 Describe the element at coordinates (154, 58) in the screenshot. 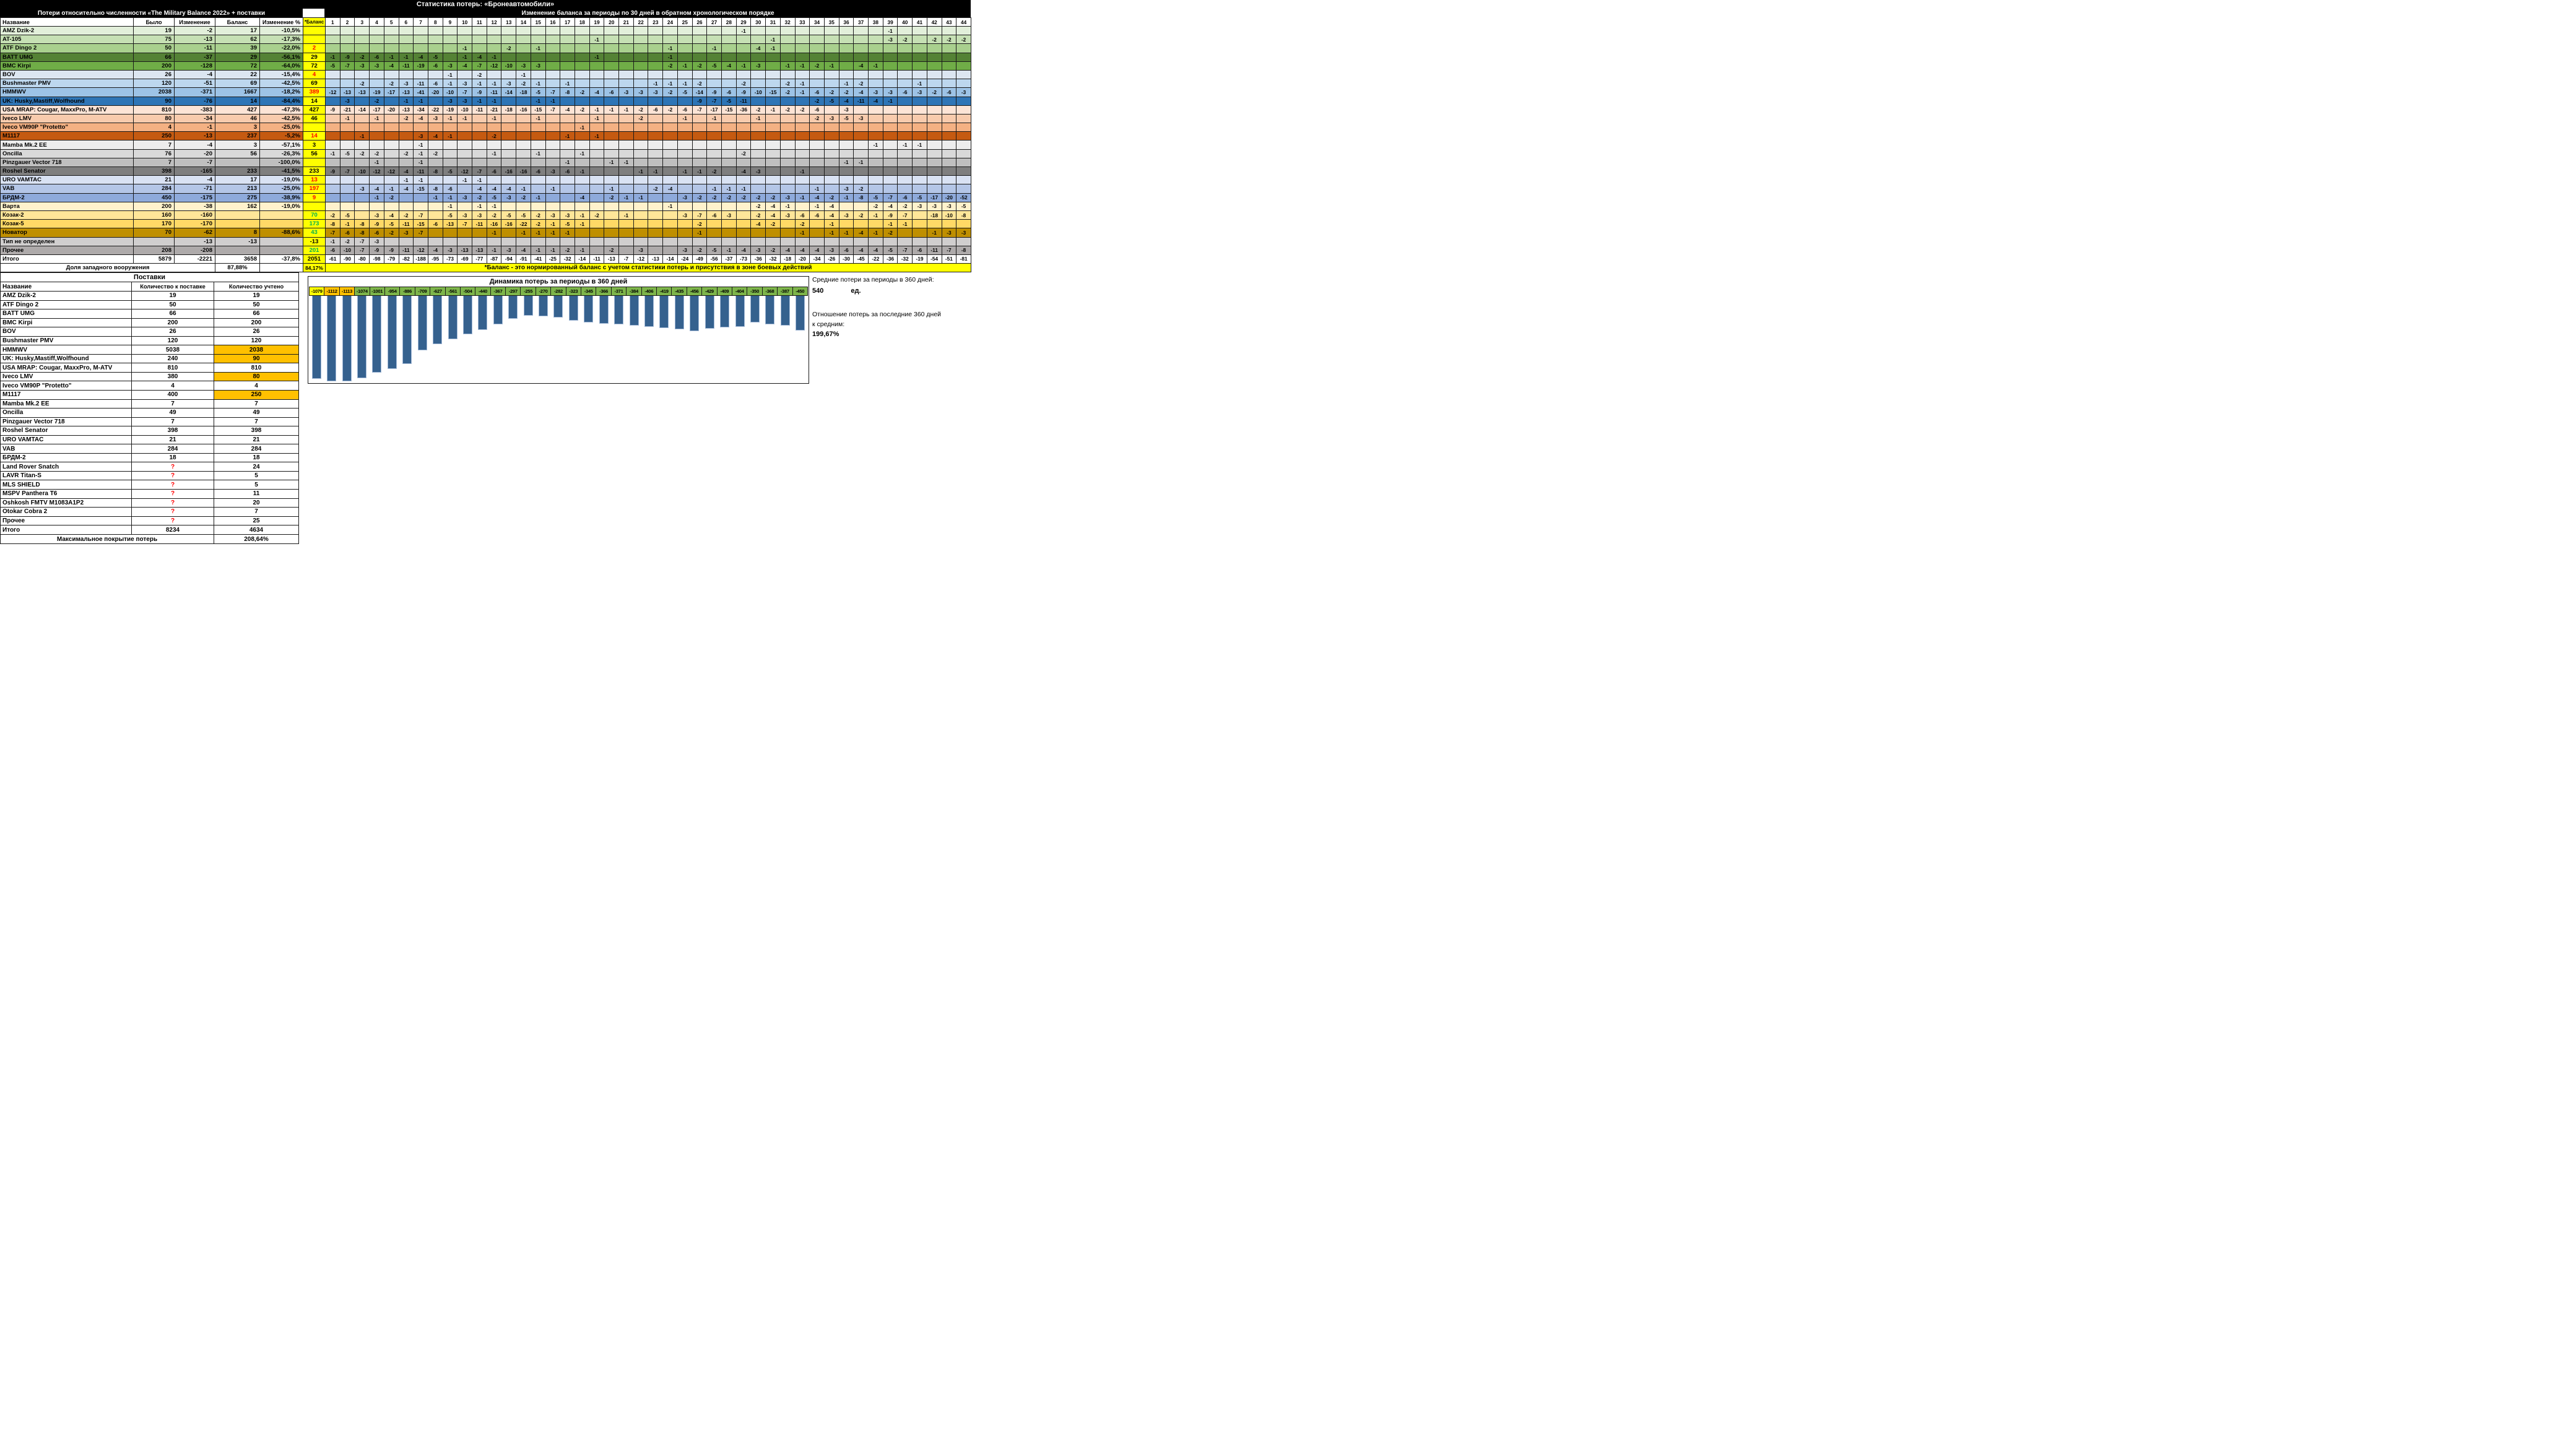

I see `cell-was: 66` at that location.